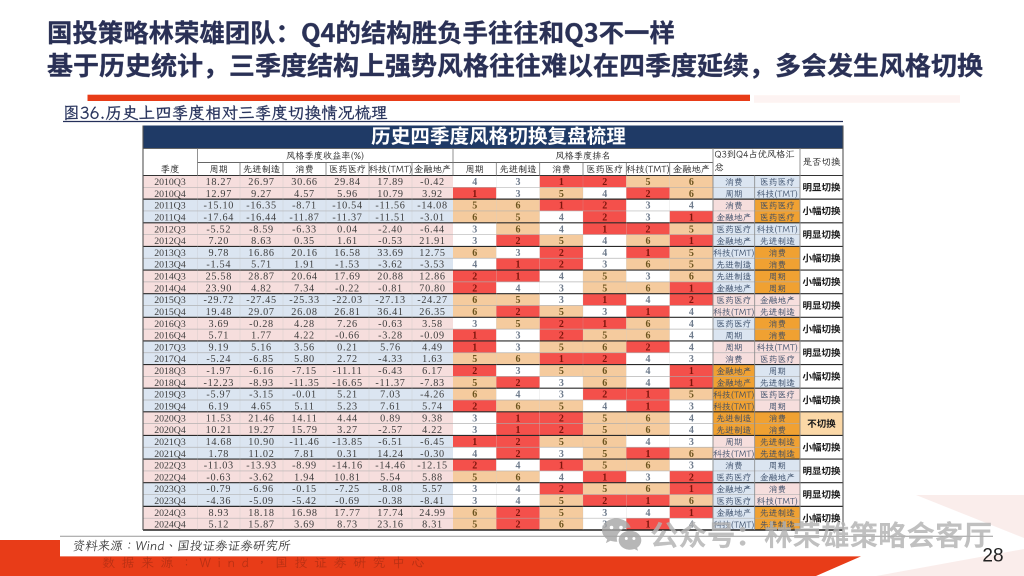  Describe the element at coordinates (432, 477) in the screenshot. I see `svg-text: 5.88` at that location.